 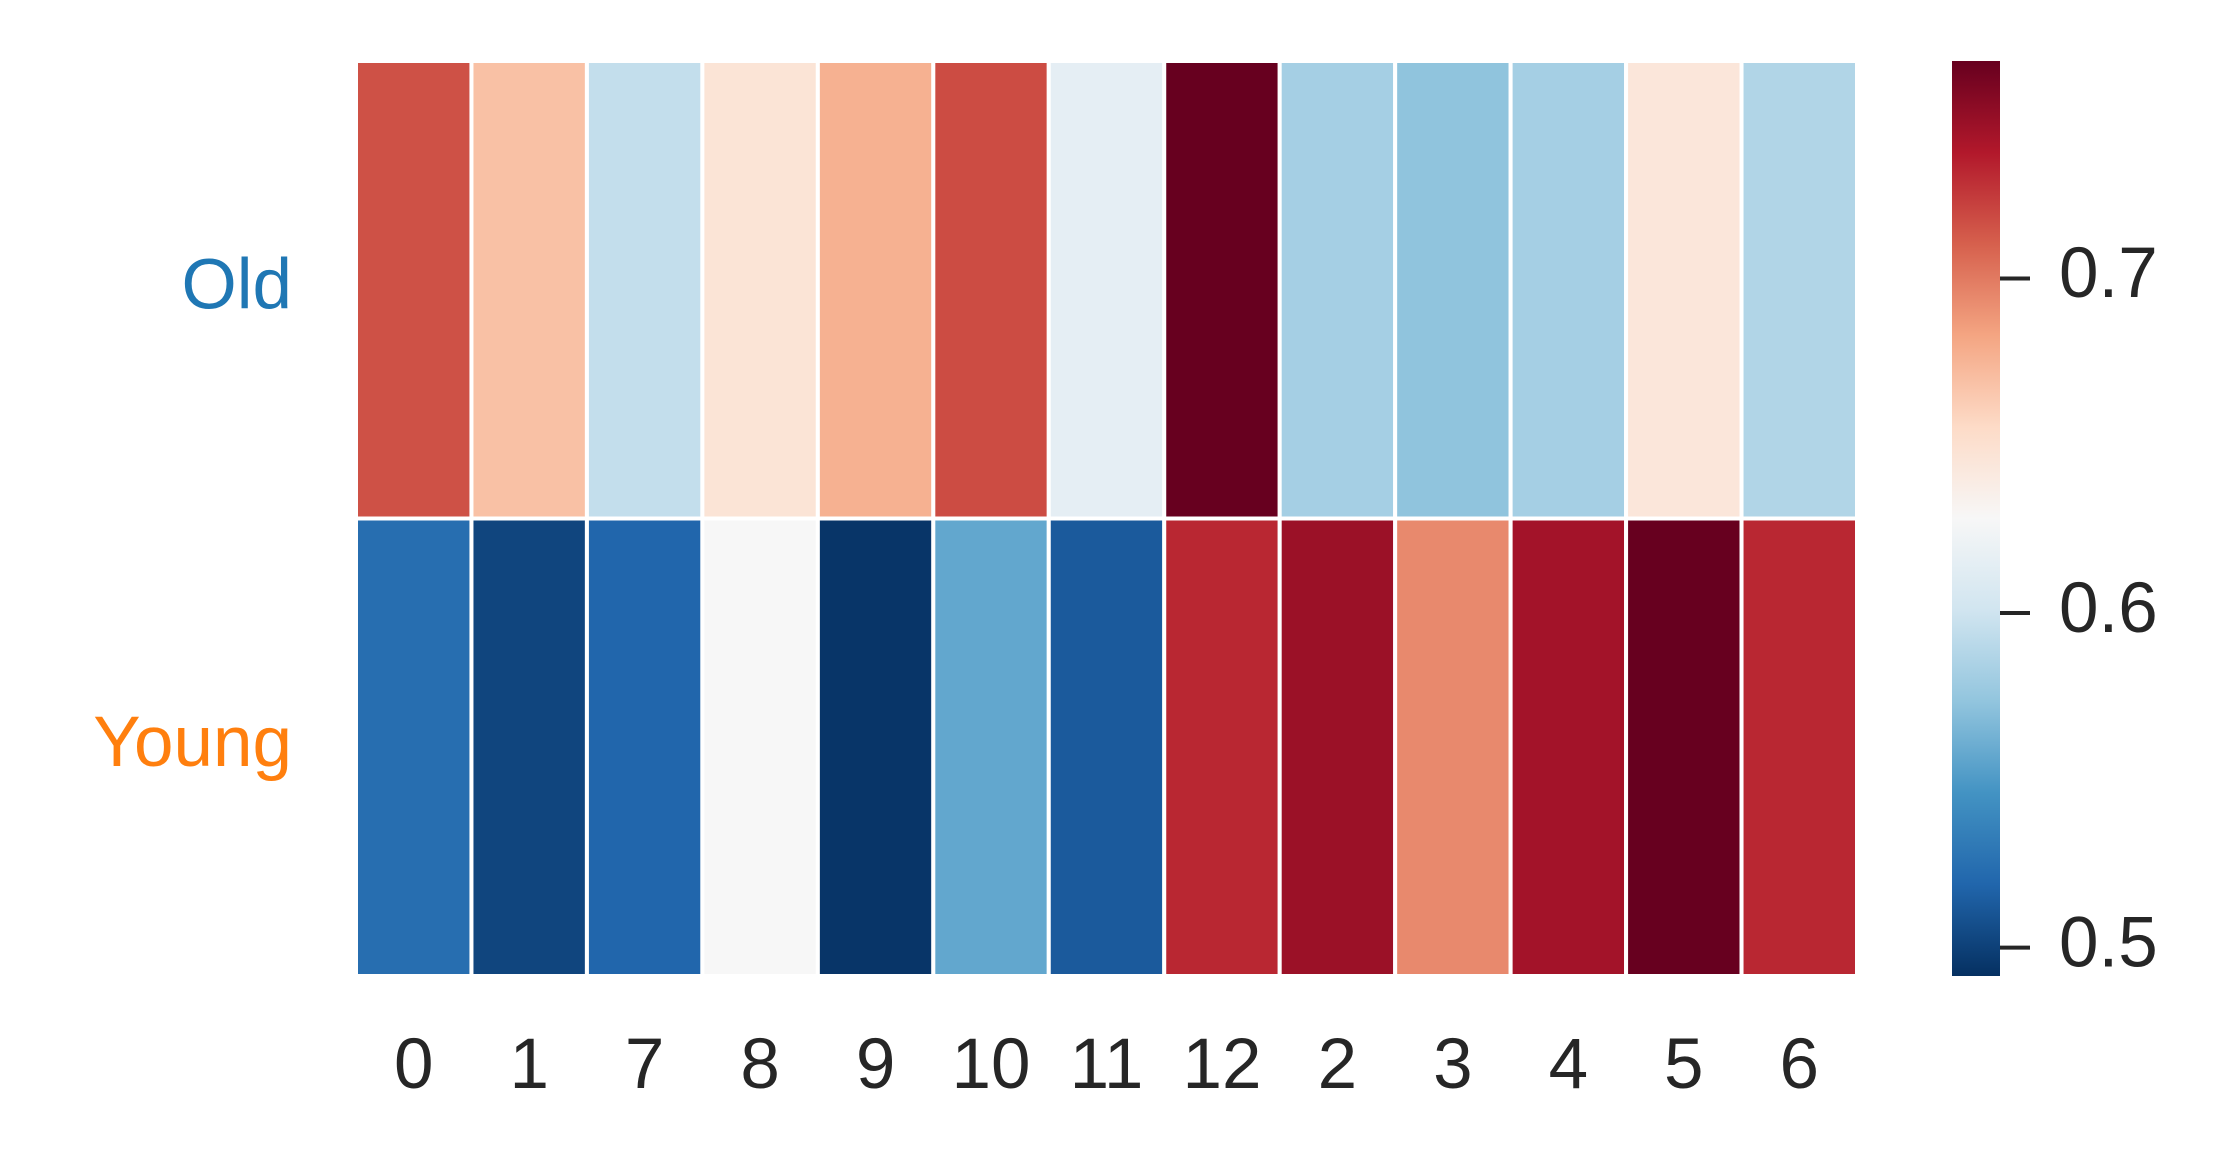 I want to click on colorbar-tick-label: 0.5, so click(x=2108, y=942).